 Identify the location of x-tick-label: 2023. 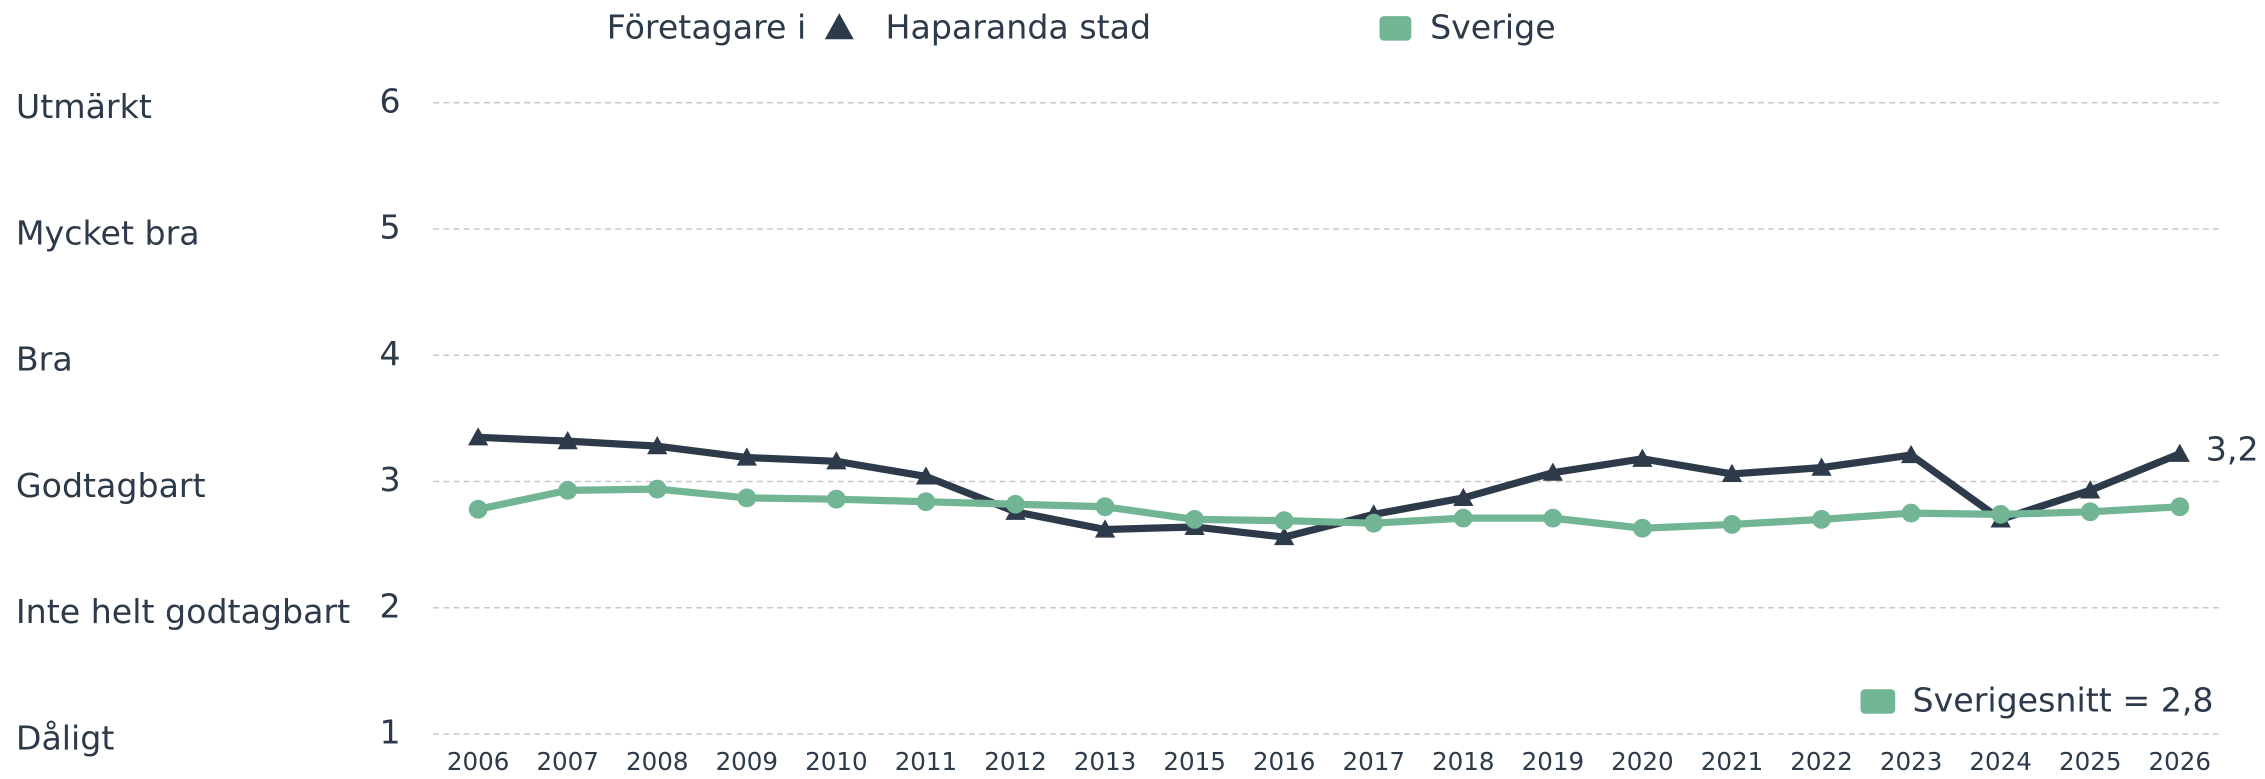
(1911, 761).